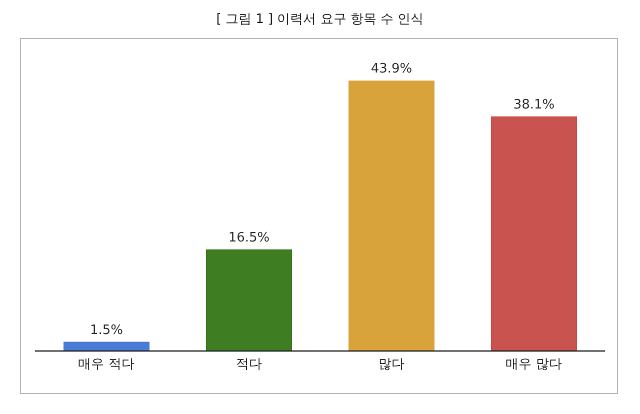 The width and height of the screenshot is (640, 414). I want to click on data-label: 43.9%, so click(391, 69).